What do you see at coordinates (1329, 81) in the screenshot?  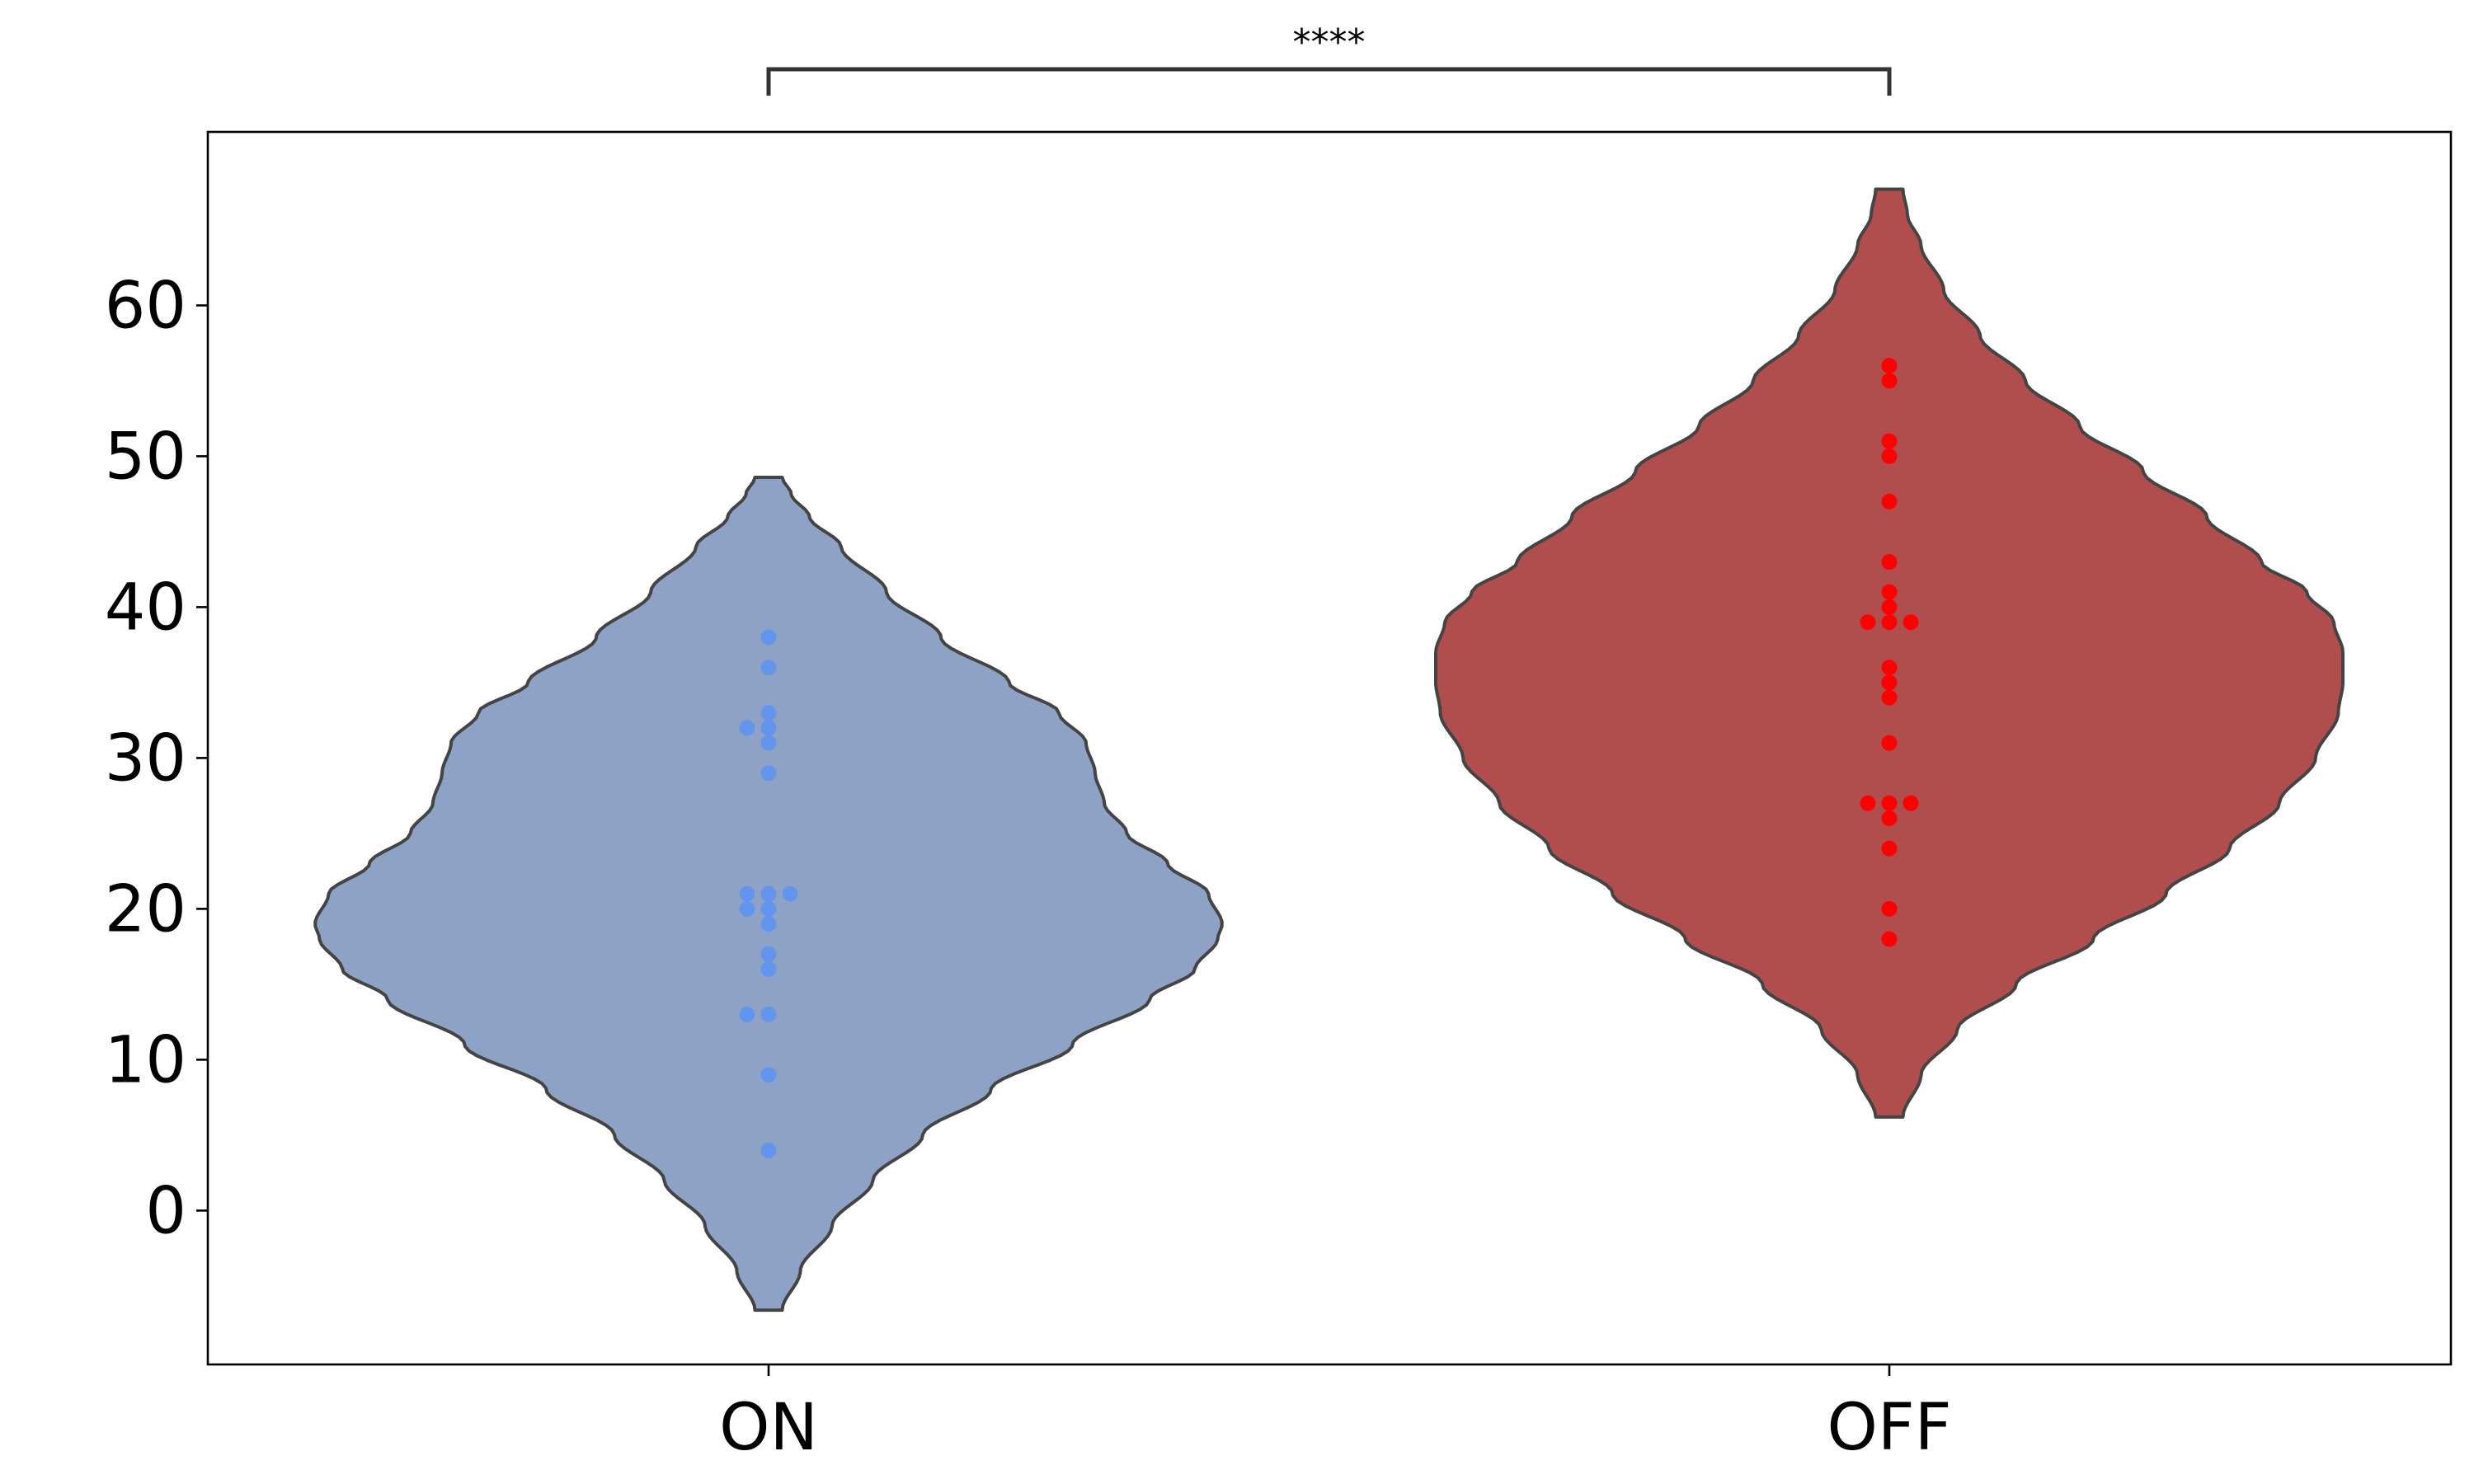 I see `significance-bracket` at bounding box center [1329, 81].